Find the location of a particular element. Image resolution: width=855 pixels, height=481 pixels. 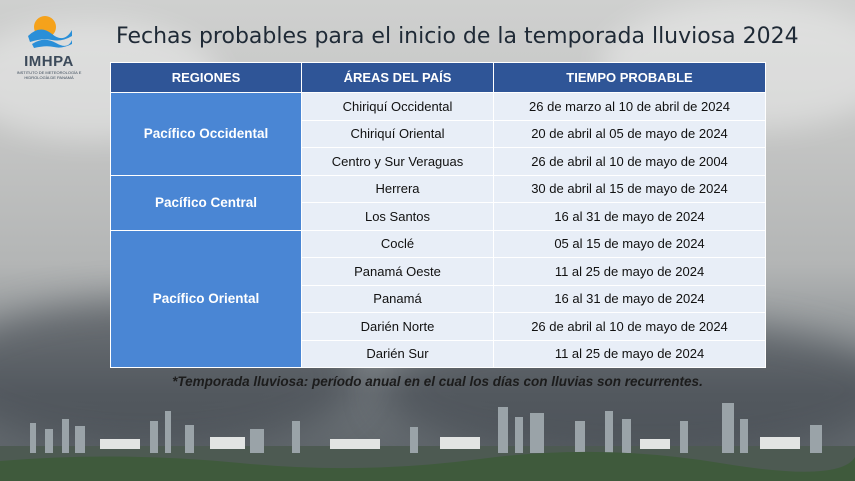

period-cell: 20 de abril al 05 de mayo de 2024 is located at coordinates (629, 133).